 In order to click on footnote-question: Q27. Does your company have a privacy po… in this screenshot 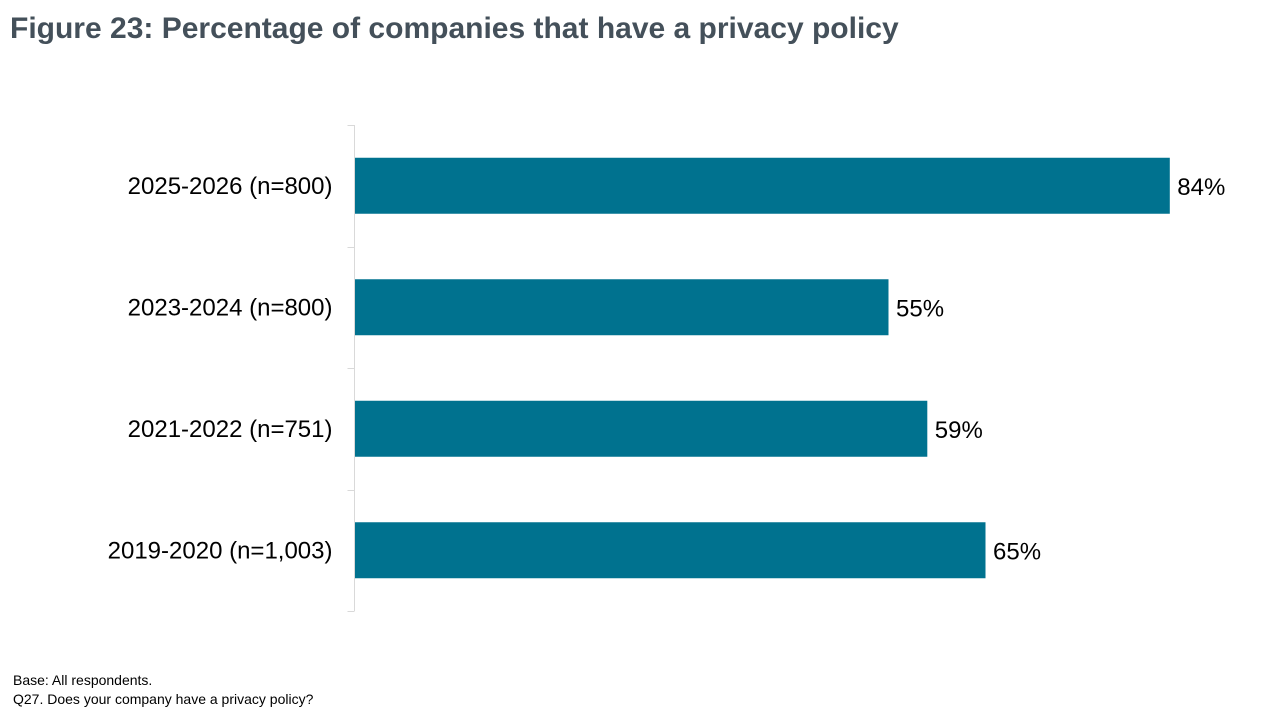, I will do `click(163, 699)`.